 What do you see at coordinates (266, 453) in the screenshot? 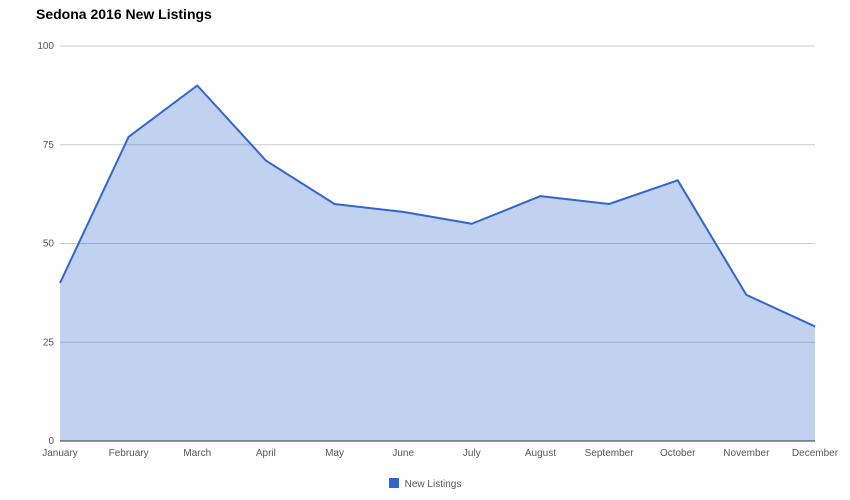
I see `x-tick-label: April` at bounding box center [266, 453].